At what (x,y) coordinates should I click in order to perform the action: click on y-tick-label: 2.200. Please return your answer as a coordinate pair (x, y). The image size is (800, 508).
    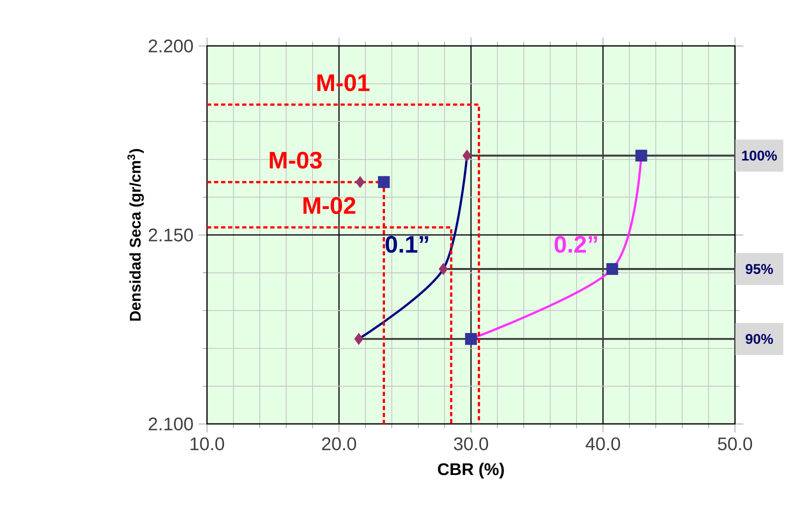
    Looking at the image, I should click on (170, 46).